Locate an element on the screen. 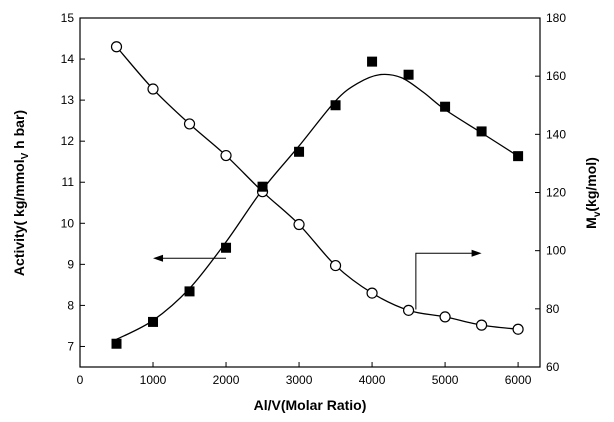  right-y-axis: 60 80 100 120 140 160 180 is located at coordinates (550, 192).